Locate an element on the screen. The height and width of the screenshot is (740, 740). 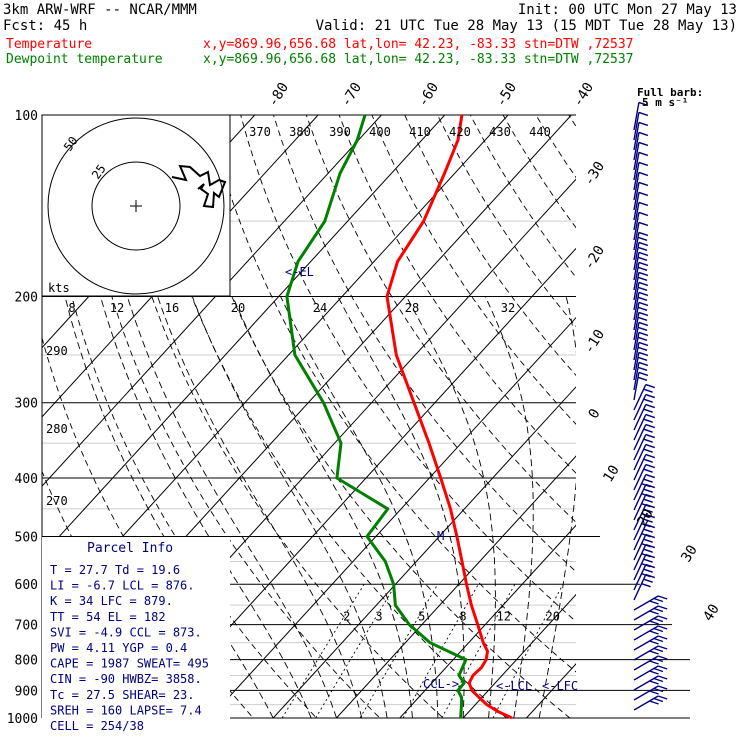
mixing-ratio-line is located at coordinates (356, 650).